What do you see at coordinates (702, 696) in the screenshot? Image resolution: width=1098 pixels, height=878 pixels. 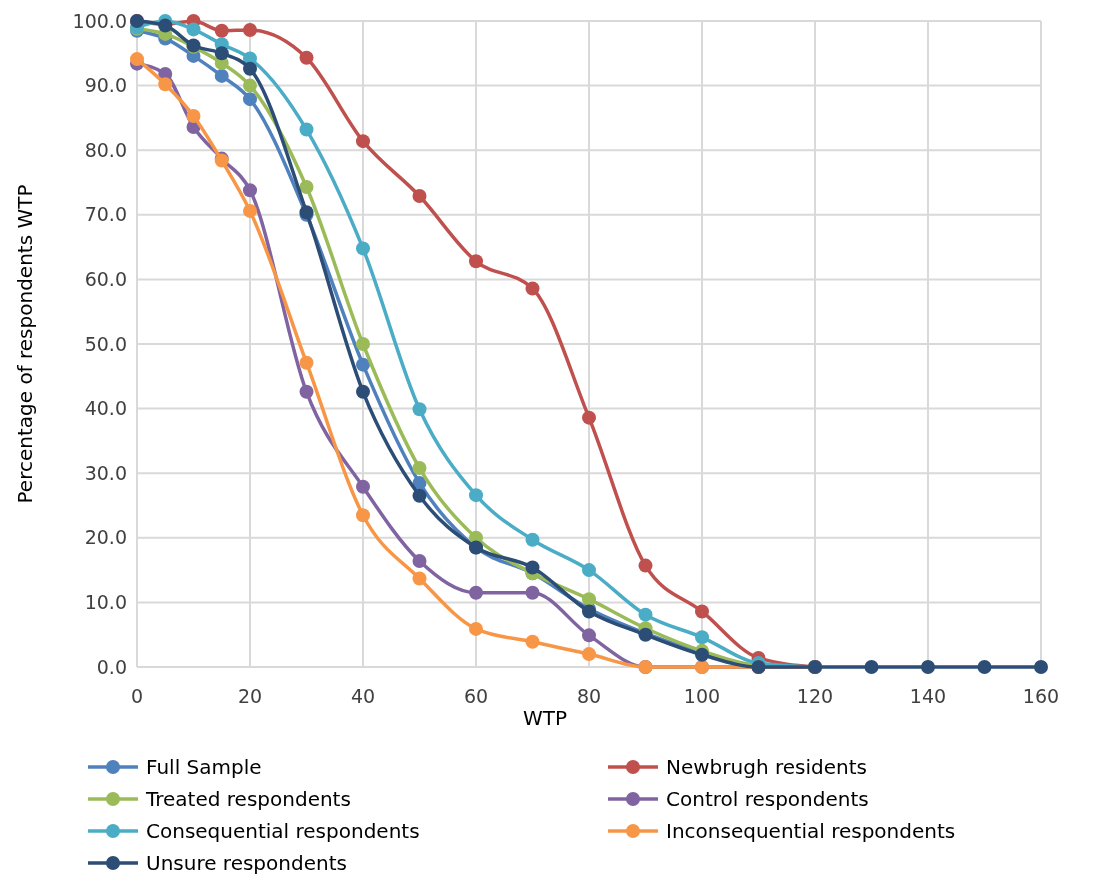 I see `x-tick-label: 100` at bounding box center [702, 696].